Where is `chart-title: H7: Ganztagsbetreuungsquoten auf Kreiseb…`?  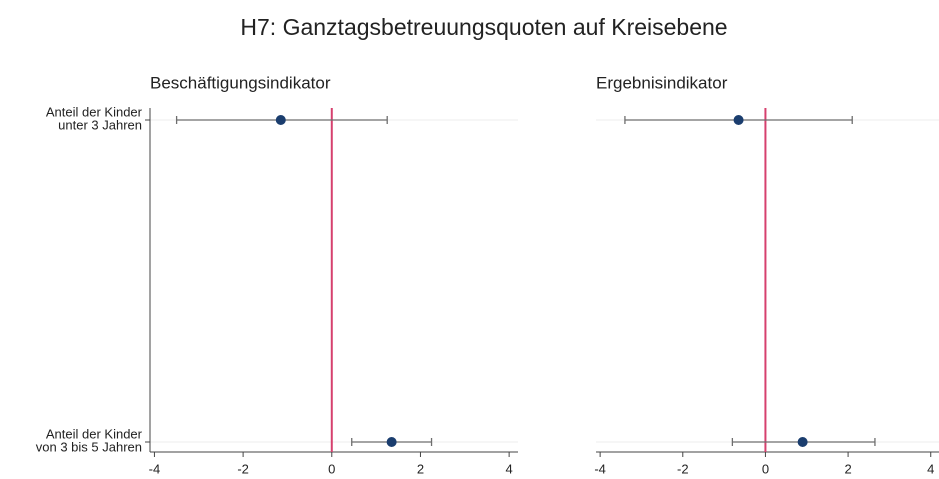
chart-title: H7: Ganztagsbetreuungsquoten auf Kreiseb… is located at coordinates (483, 27).